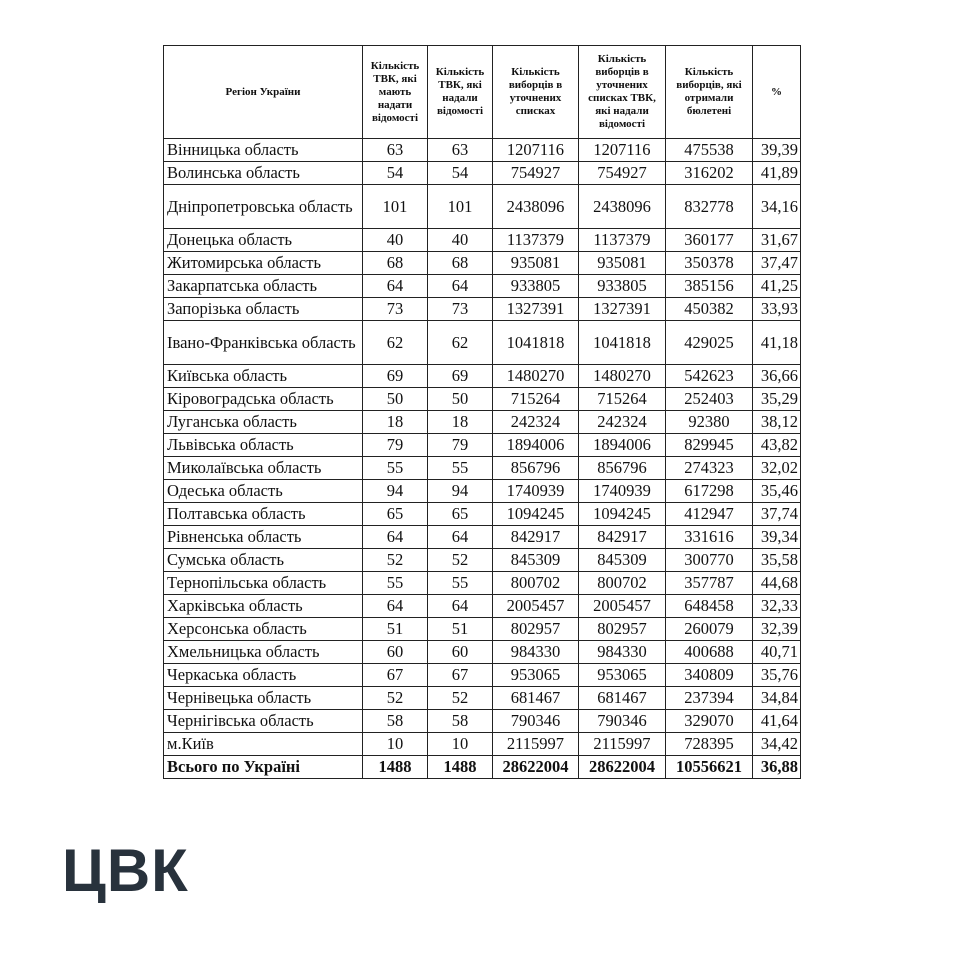 The image size is (960, 960). What do you see at coordinates (263, 606) in the screenshot?
I see `cell-region: Харківська область` at bounding box center [263, 606].